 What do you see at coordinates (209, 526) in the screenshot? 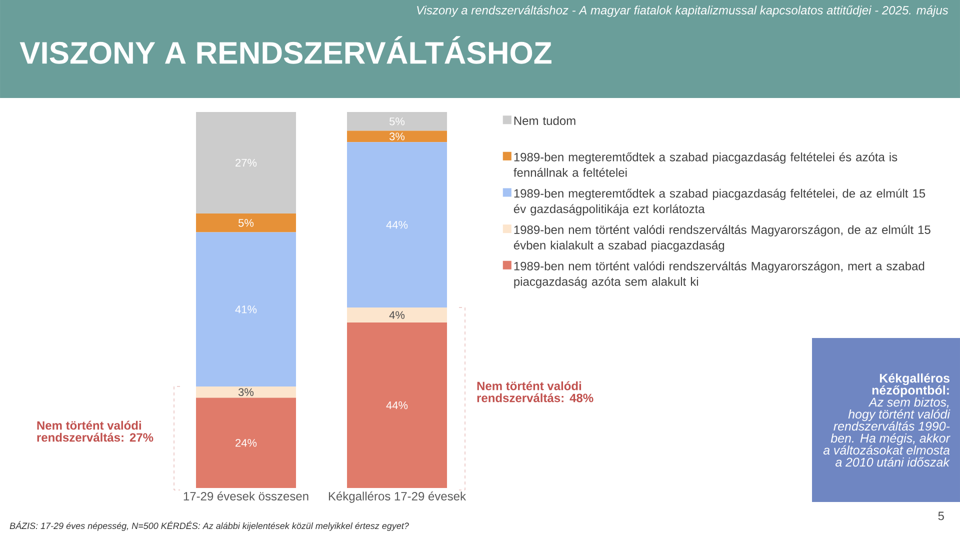
I see `text: BÁZIS: 17-29 éves népesség, N=500 KÉRDÉS: Az alábbi kijelentések közül melyikkel értesz egyet?` at bounding box center [209, 526].